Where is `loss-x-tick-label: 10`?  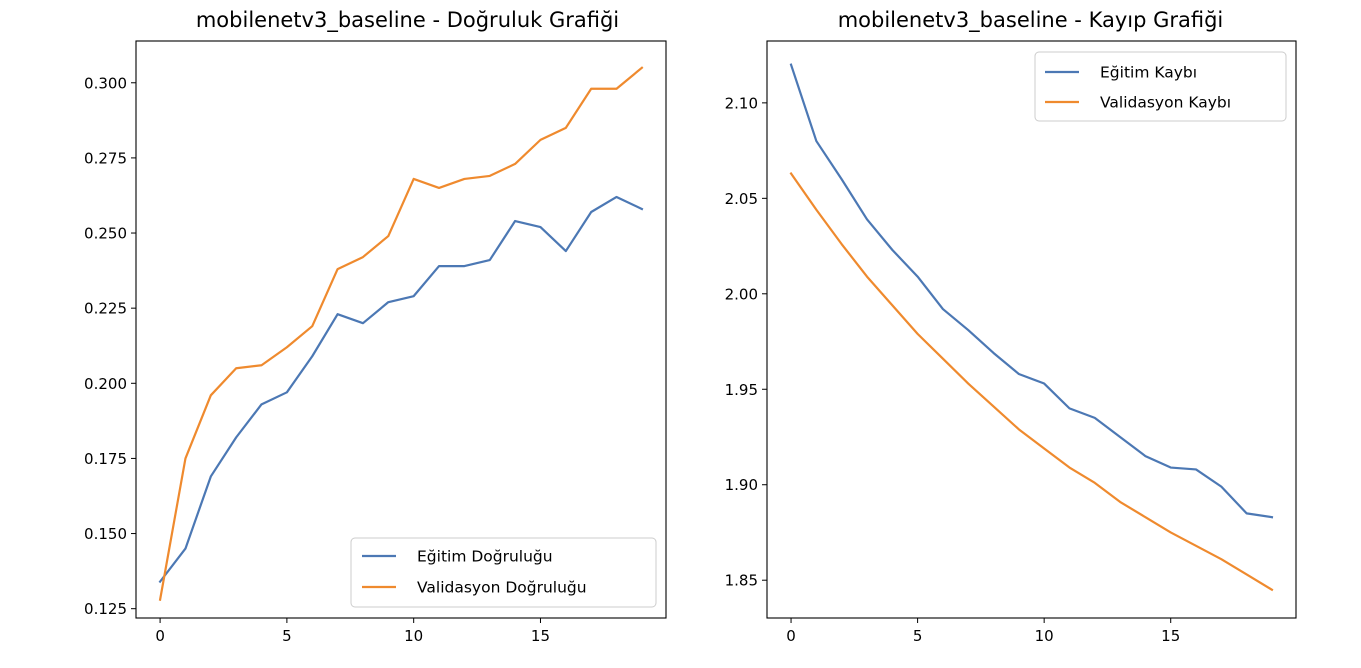
loss-x-tick-label: 10 is located at coordinates (1044, 636).